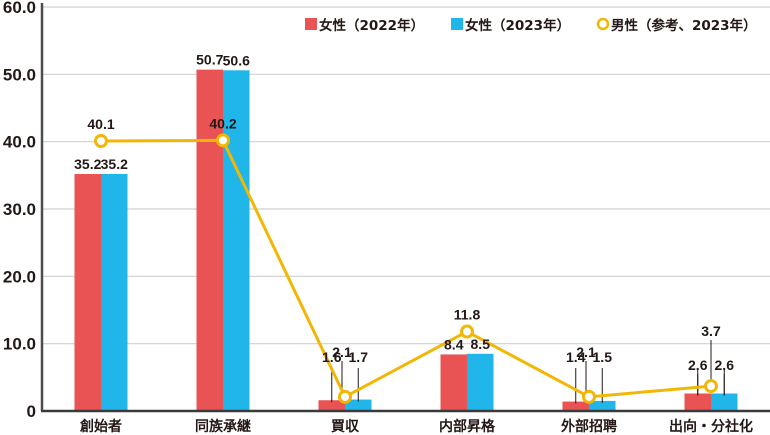  What do you see at coordinates (223, 426) in the screenshot?
I see `category-label: 同族承継` at bounding box center [223, 426].